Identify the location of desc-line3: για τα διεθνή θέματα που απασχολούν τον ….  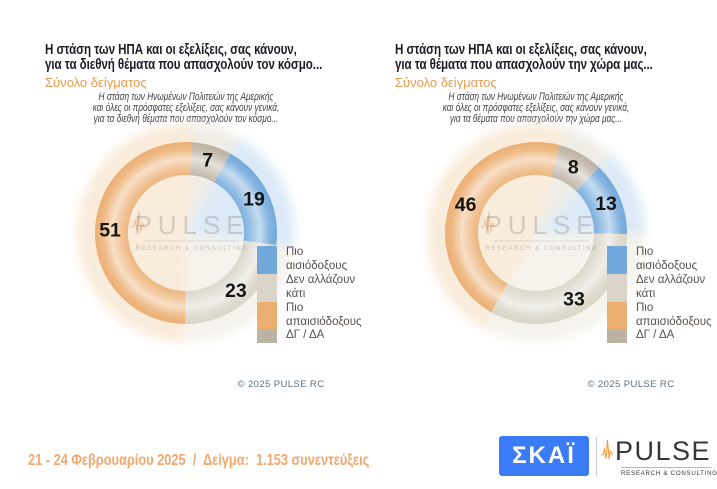
(186, 118).